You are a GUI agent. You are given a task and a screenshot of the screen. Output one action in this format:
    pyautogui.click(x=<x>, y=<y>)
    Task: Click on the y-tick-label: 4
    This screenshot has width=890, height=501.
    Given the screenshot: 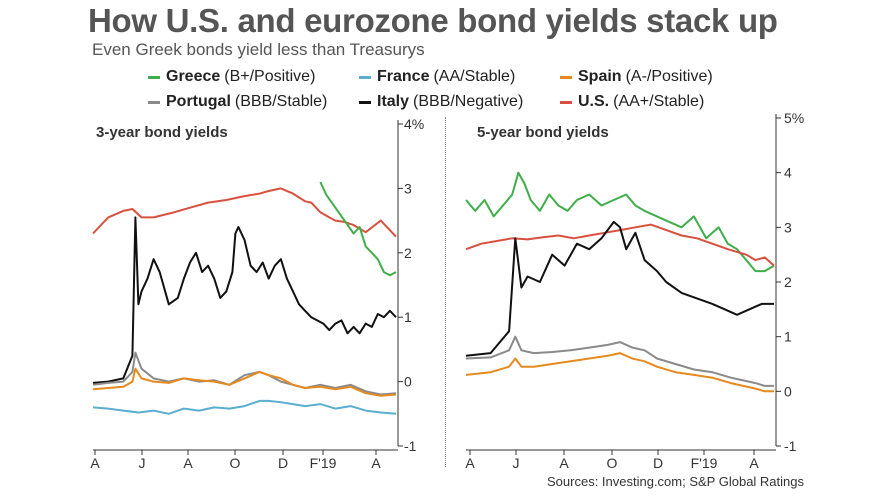 What is the action you would take?
    pyautogui.click(x=788, y=173)
    